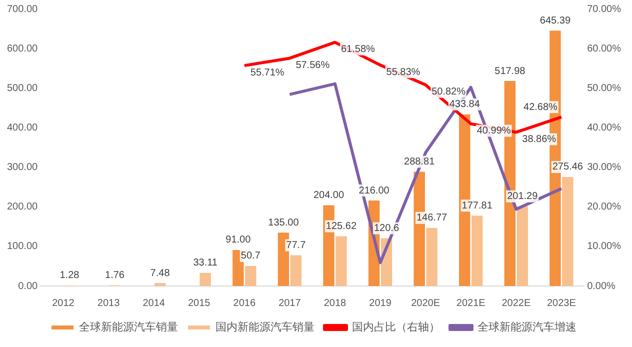 This screenshot has width=632, height=347. What do you see at coordinates (22, 128) in the screenshot?
I see `y-tick-label: 400.00` at bounding box center [22, 128].